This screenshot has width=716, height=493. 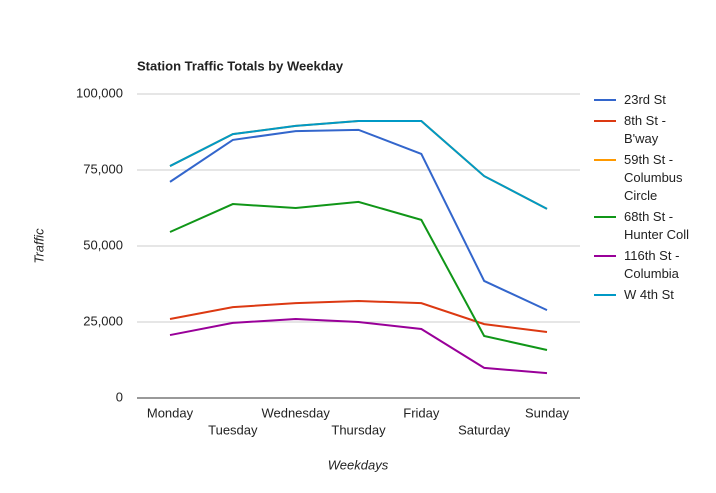 I want to click on legend-label: 116th St - Columbia, so click(x=652, y=264).